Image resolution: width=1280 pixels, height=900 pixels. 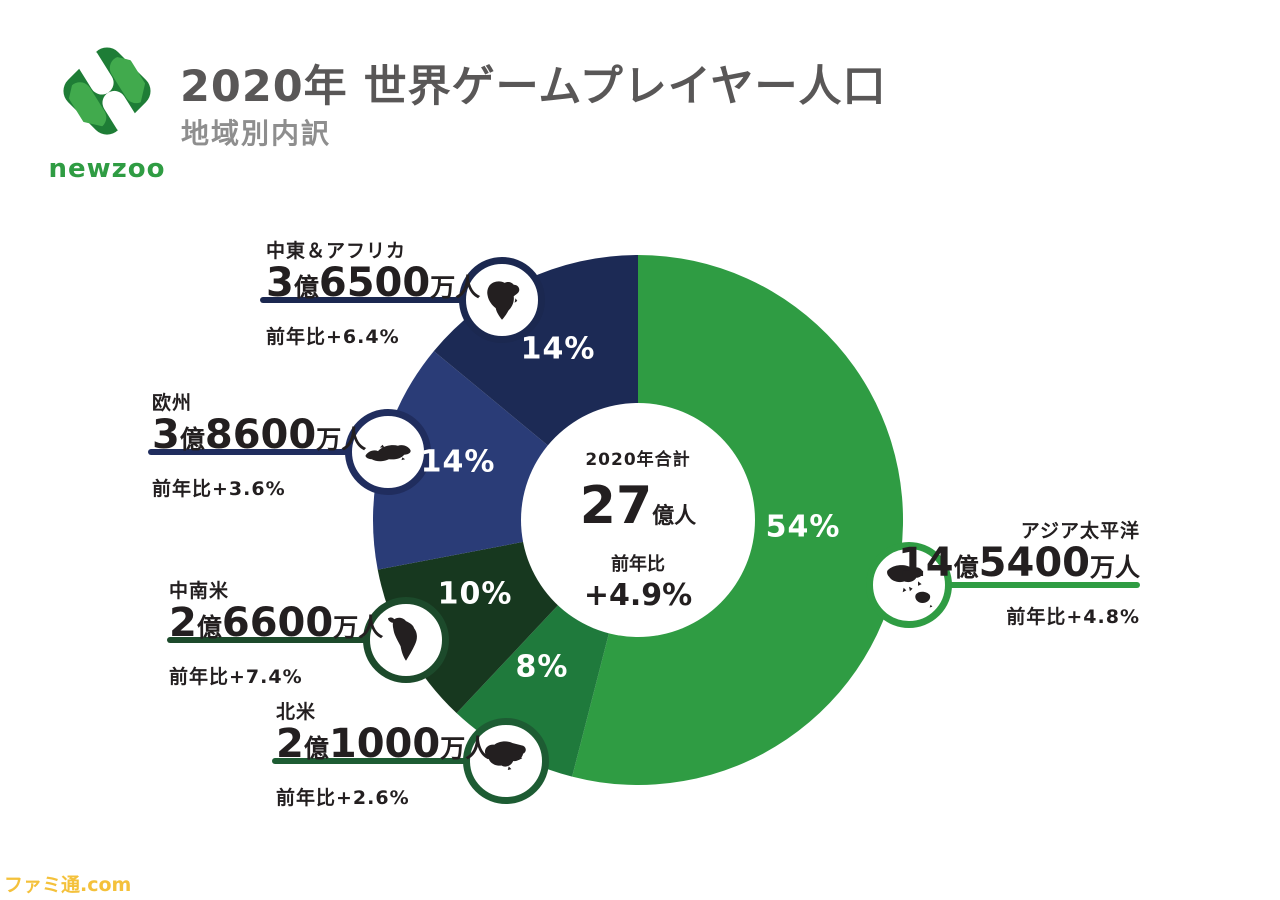 What do you see at coordinates (402, 639) in the screenshot?
I see `latin-america-map-icon` at bounding box center [402, 639].